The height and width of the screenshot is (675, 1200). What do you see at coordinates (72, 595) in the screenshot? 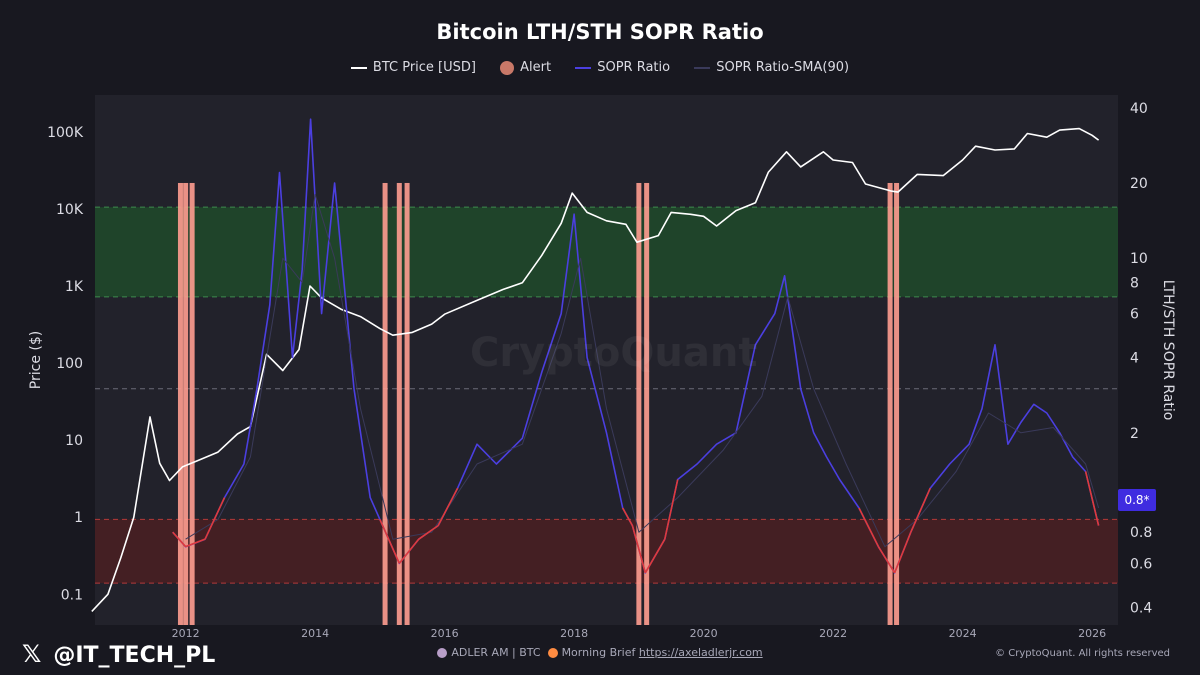
I see `y-tick-label: 0.1` at bounding box center [72, 595].